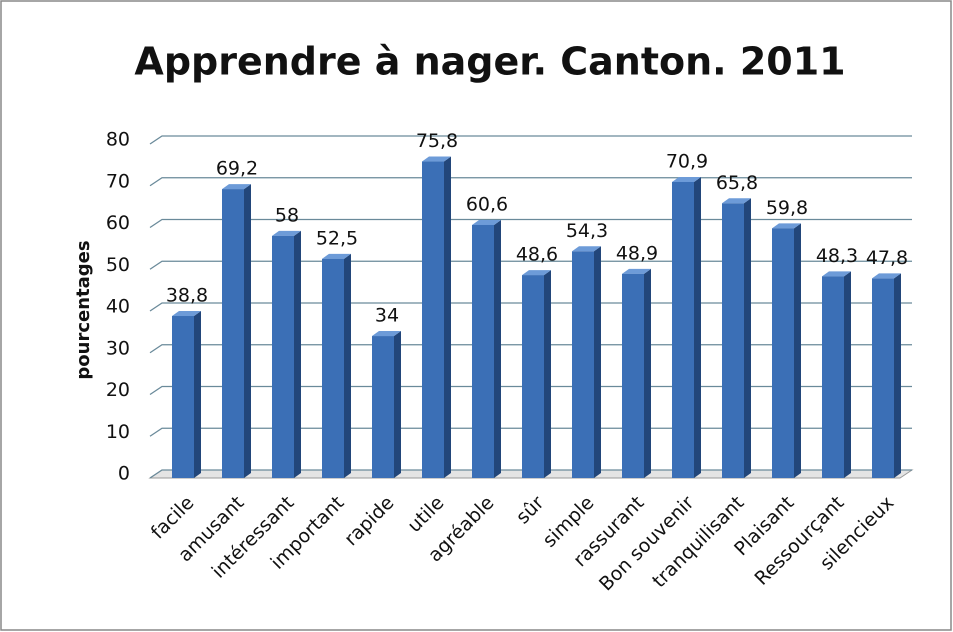 Image resolution: width=953 pixels, height=632 pixels. What do you see at coordinates (118, 181) in the screenshot?
I see `y-tick-label: 70` at bounding box center [118, 181].